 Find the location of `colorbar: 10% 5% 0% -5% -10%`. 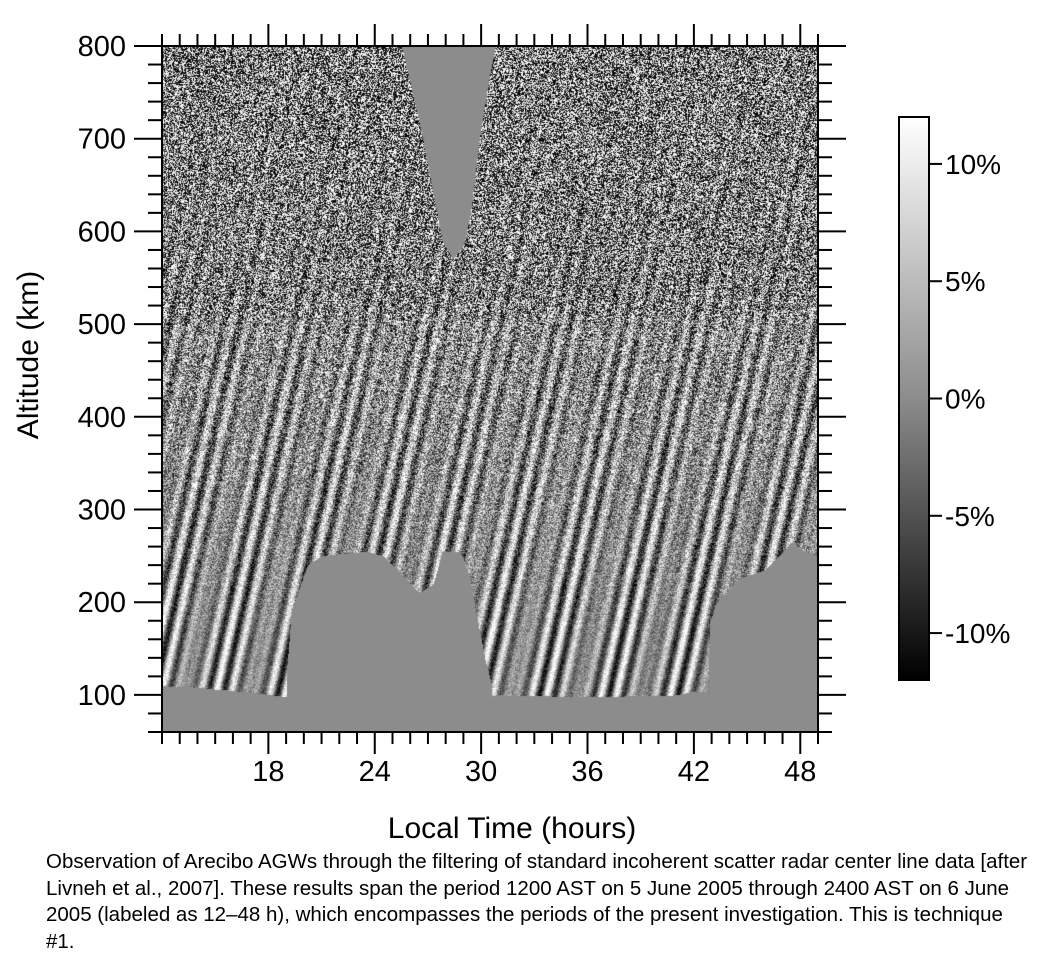

colorbar: 10% 5% 0% -5% -10% is located at coordinates (954, 398).